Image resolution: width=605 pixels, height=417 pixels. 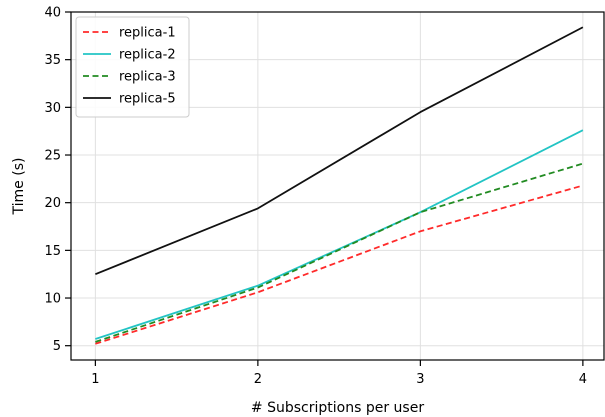 What do you see at coordinates (52, 108) in the screenshot?
I see `y-tick-label: 30` at bounding box center [52, 108].